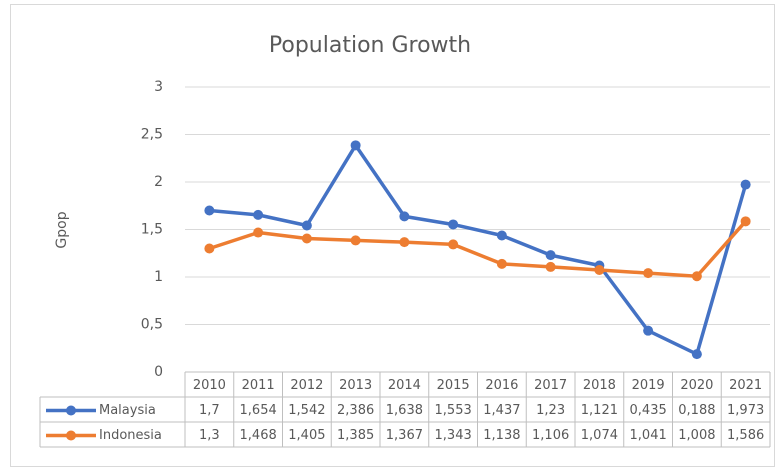 The image size is (779, 471). What do you see at coordinates (152, 230) in the screenshot?
I see `y-tick-label: 1,5` at bounding box center [152, 230].